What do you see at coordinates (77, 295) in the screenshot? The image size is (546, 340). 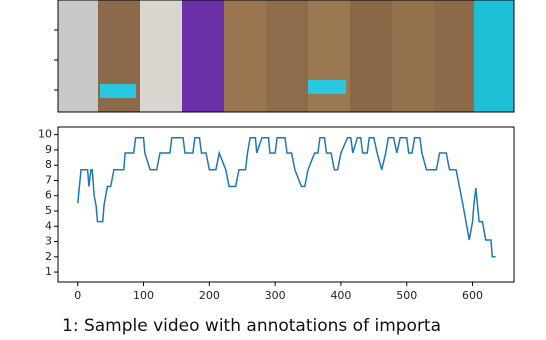 I see `x-tick-label: 0` at bounding box center [77, 295].